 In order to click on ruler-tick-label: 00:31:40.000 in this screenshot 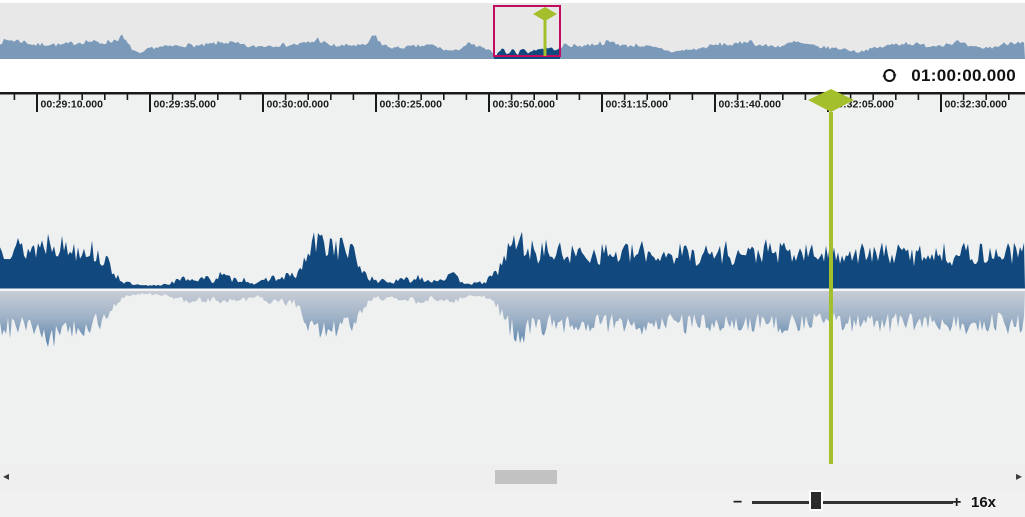, I will do `click(750, 105)`.